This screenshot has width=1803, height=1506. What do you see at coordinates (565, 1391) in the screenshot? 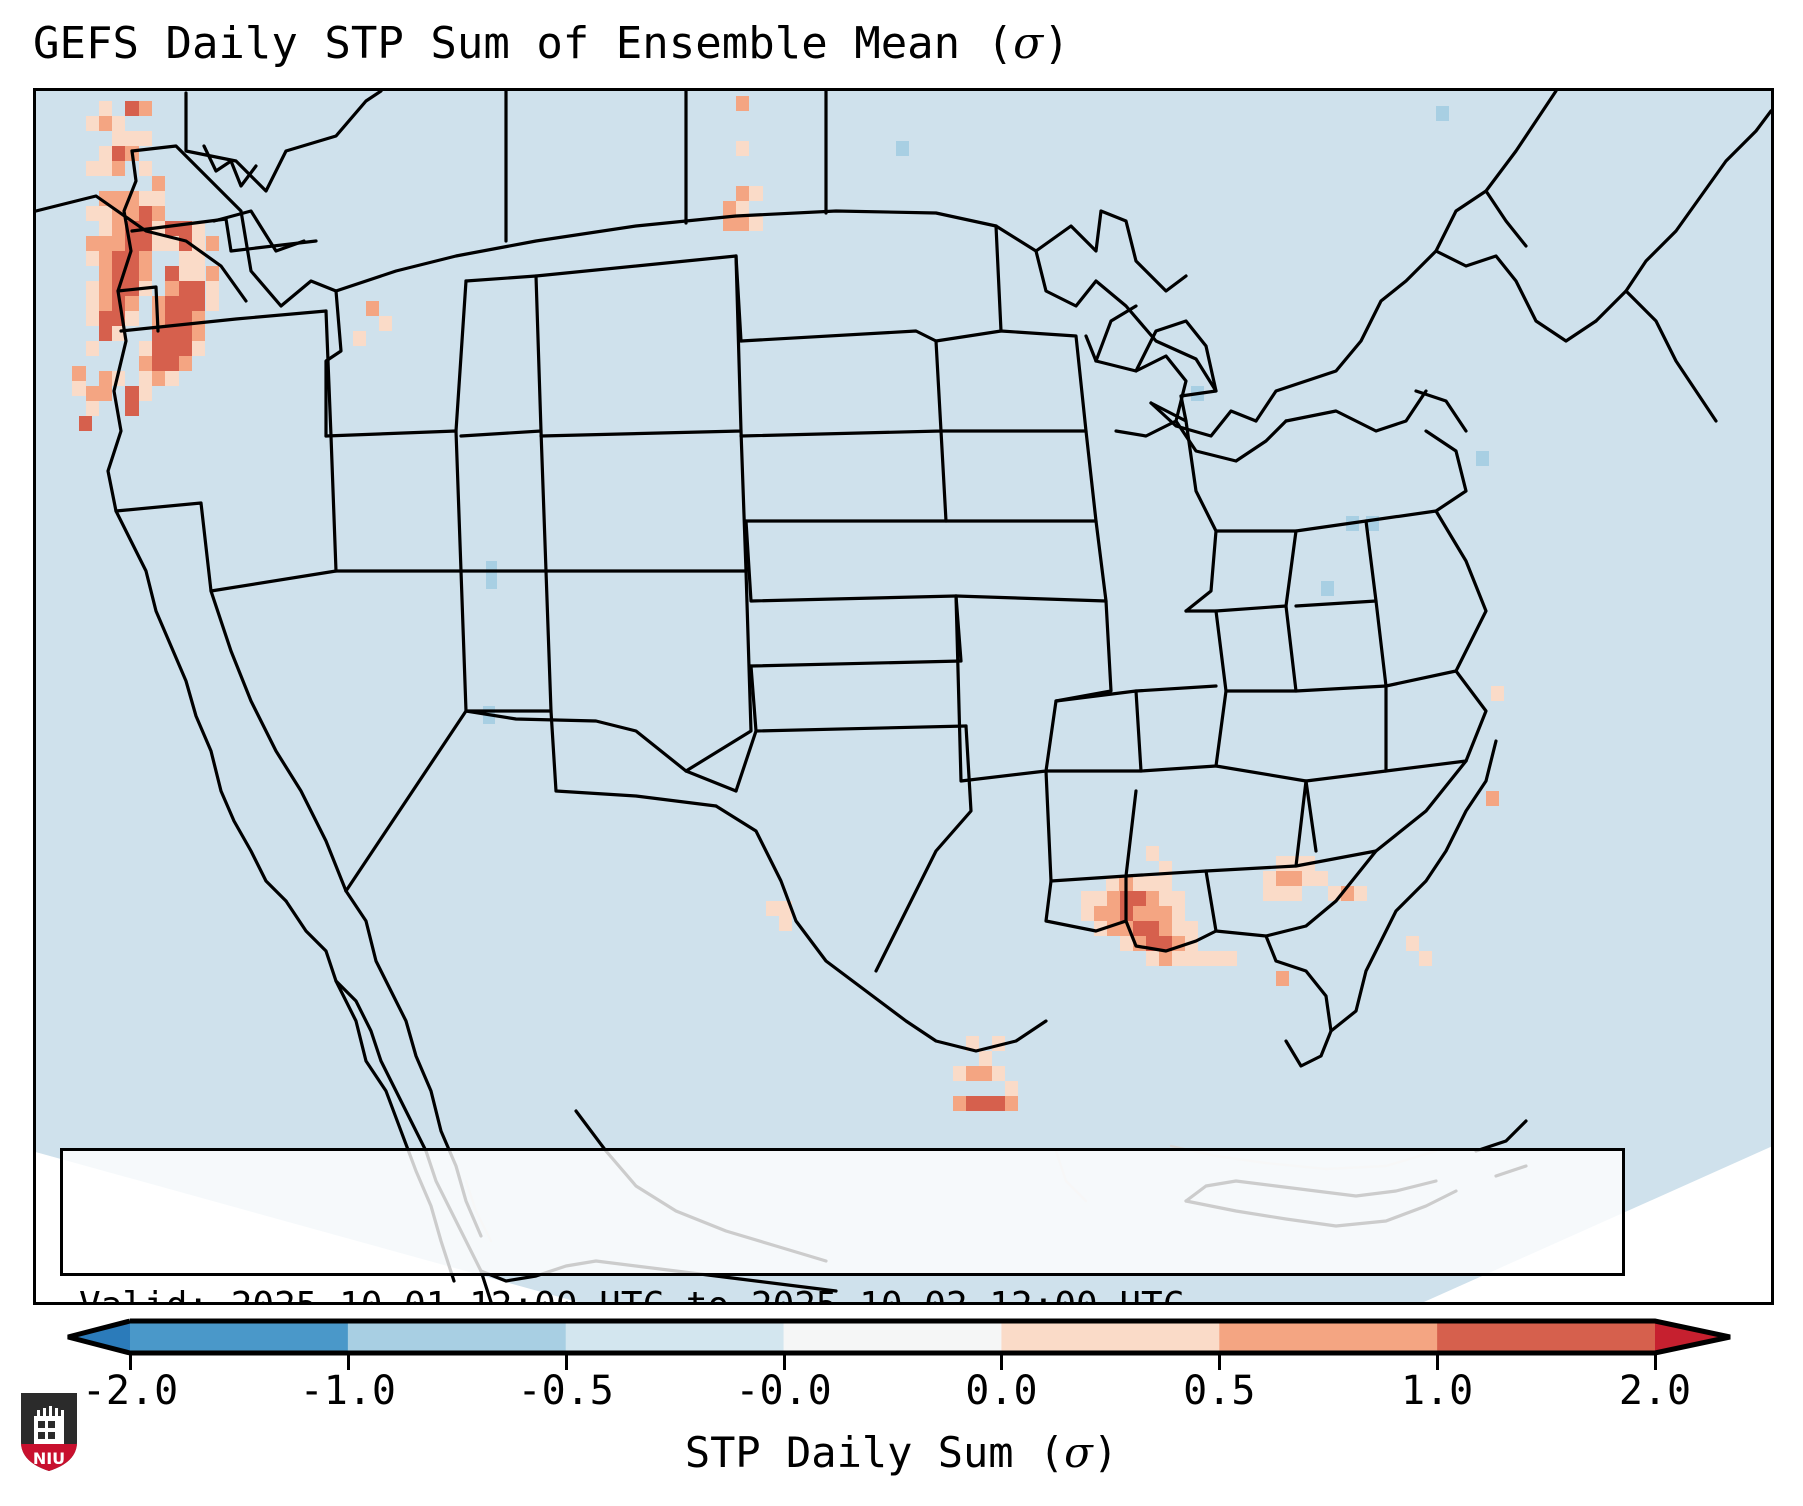
I see `colorbar-tick-label: -0.5` at bounding box center [565, 1391].